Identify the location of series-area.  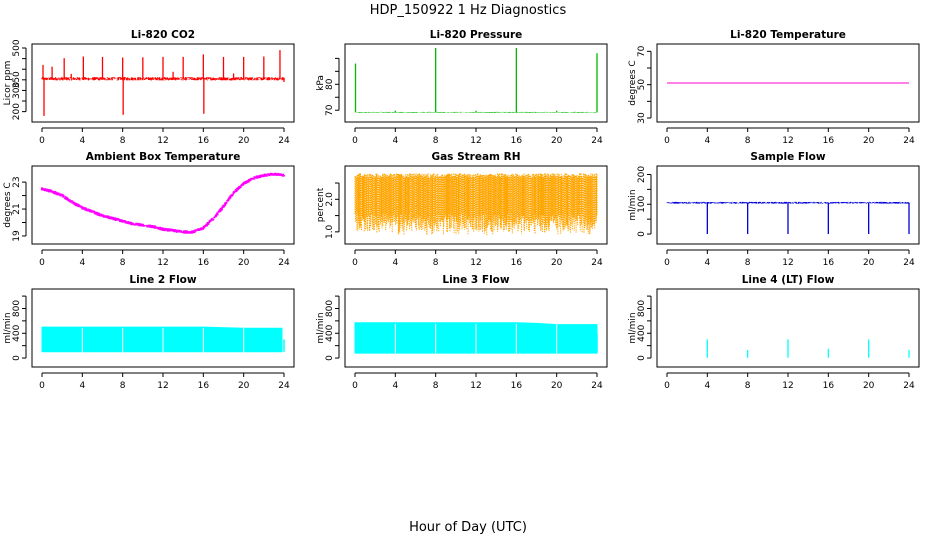
(162, 339).